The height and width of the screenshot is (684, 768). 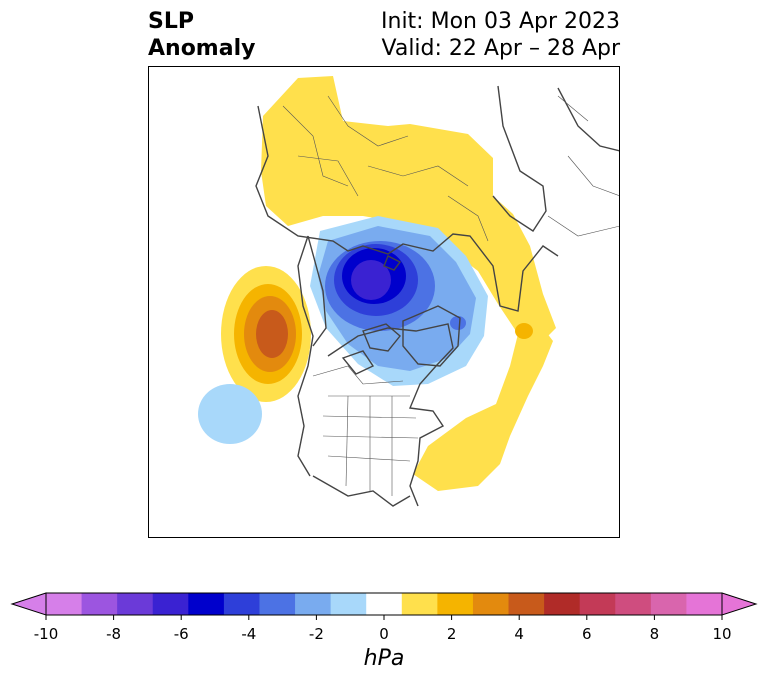 I want to click on colorbar: -10 -8 -6 -4 -2 0 2 4 6 8 10, so click(x=384, y=617).